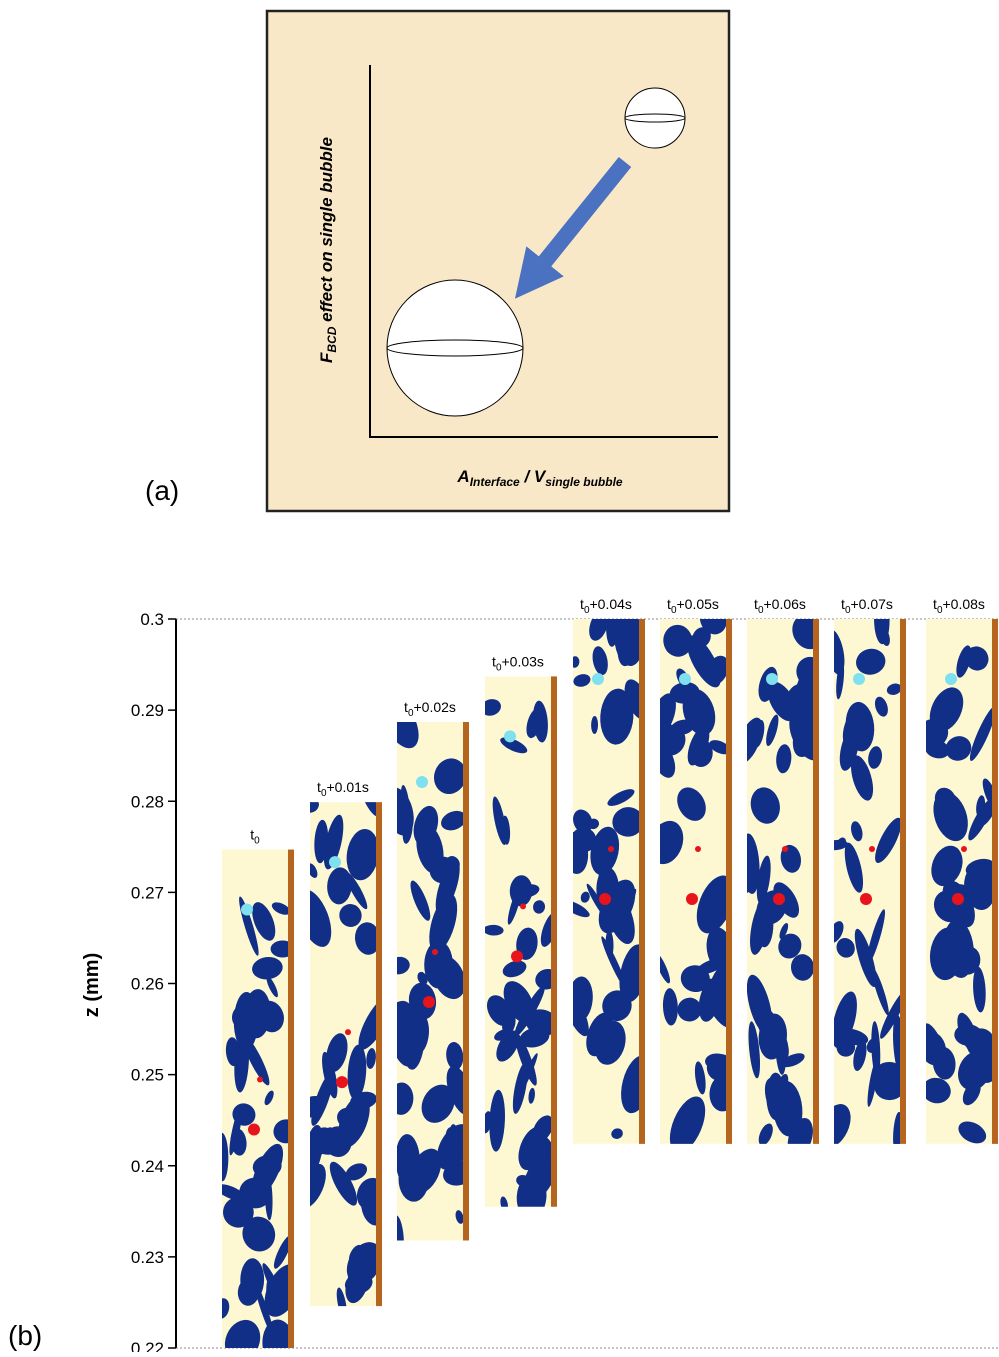  I want to click on strip-label: t0+0.01s, so click(343, 789).